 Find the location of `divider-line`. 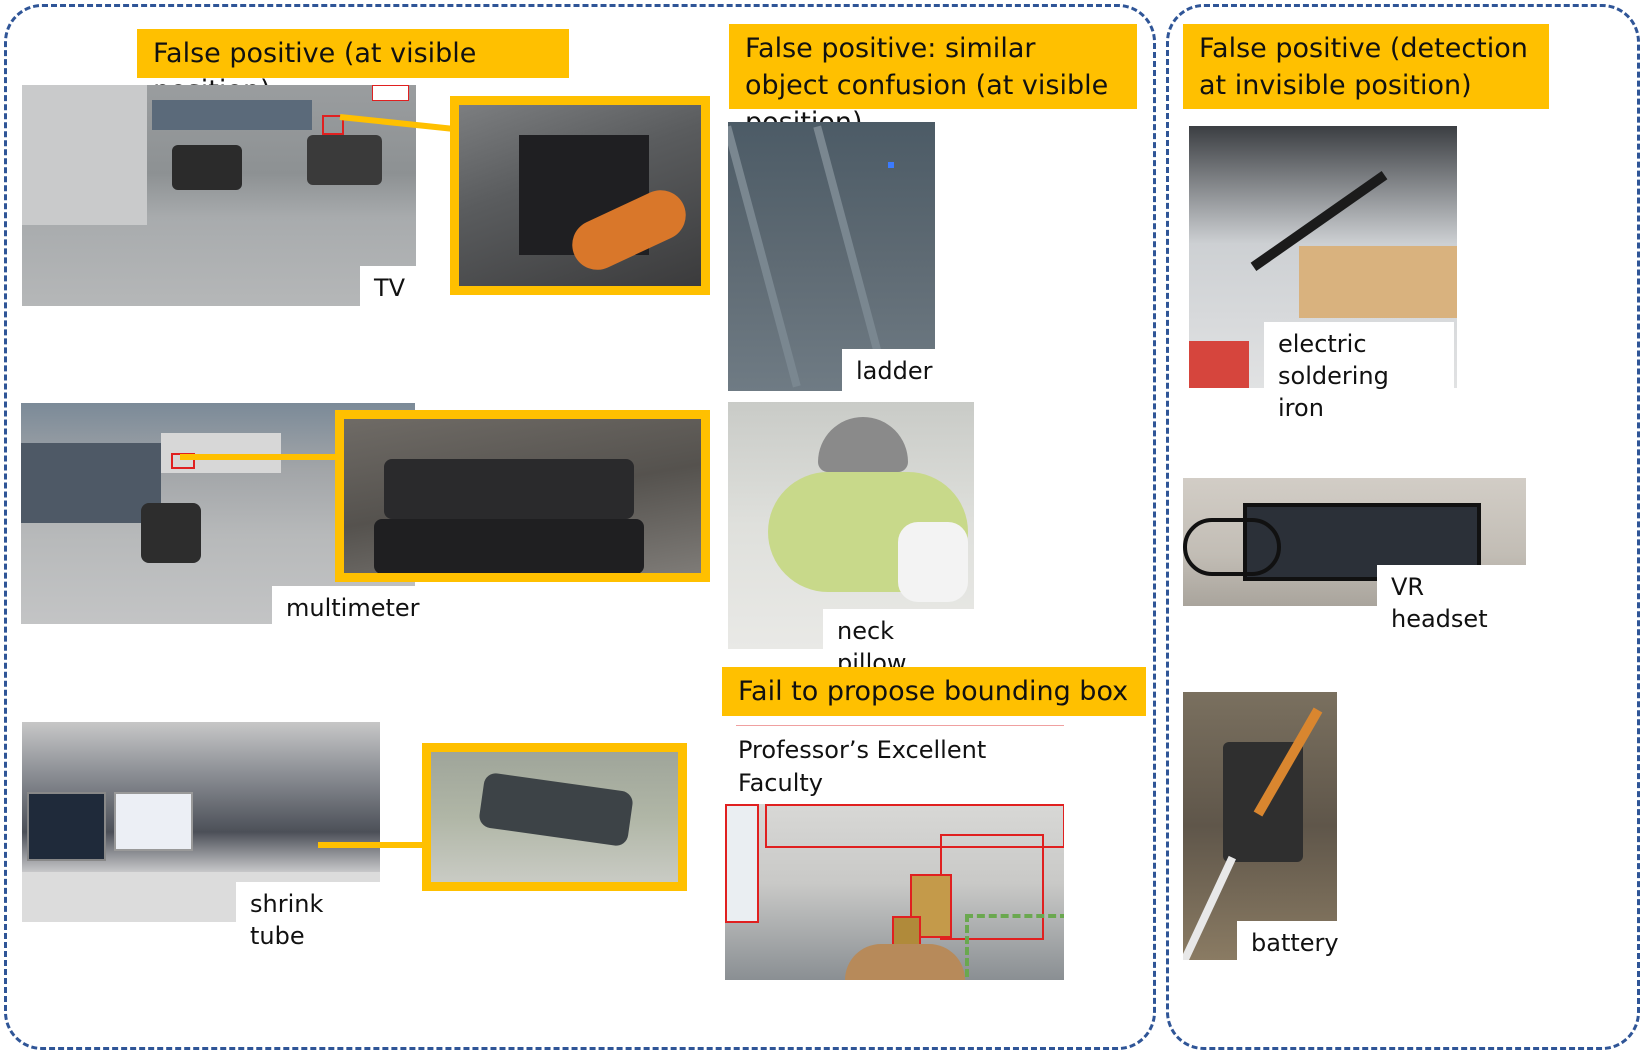

divider-line is located at coordinates (900, 725).